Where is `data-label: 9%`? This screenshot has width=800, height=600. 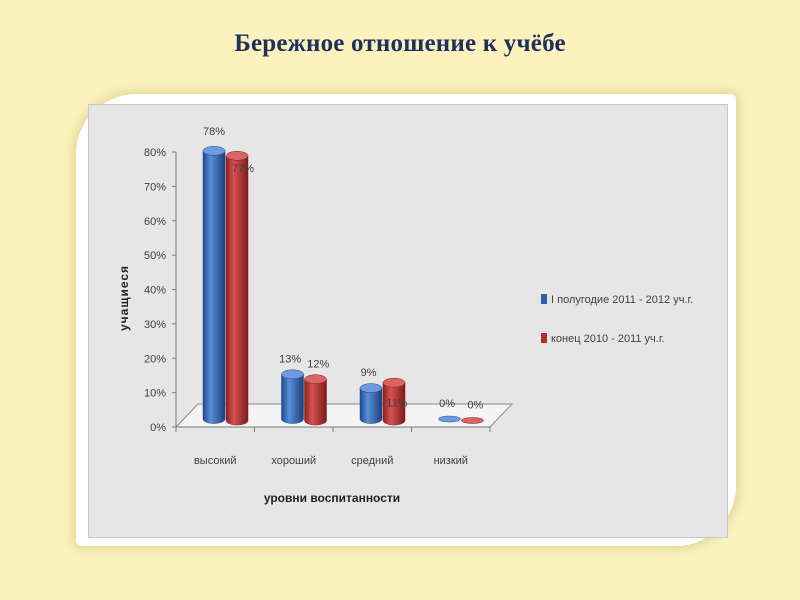
data-label: 9% is located at coordinates (369, 373).